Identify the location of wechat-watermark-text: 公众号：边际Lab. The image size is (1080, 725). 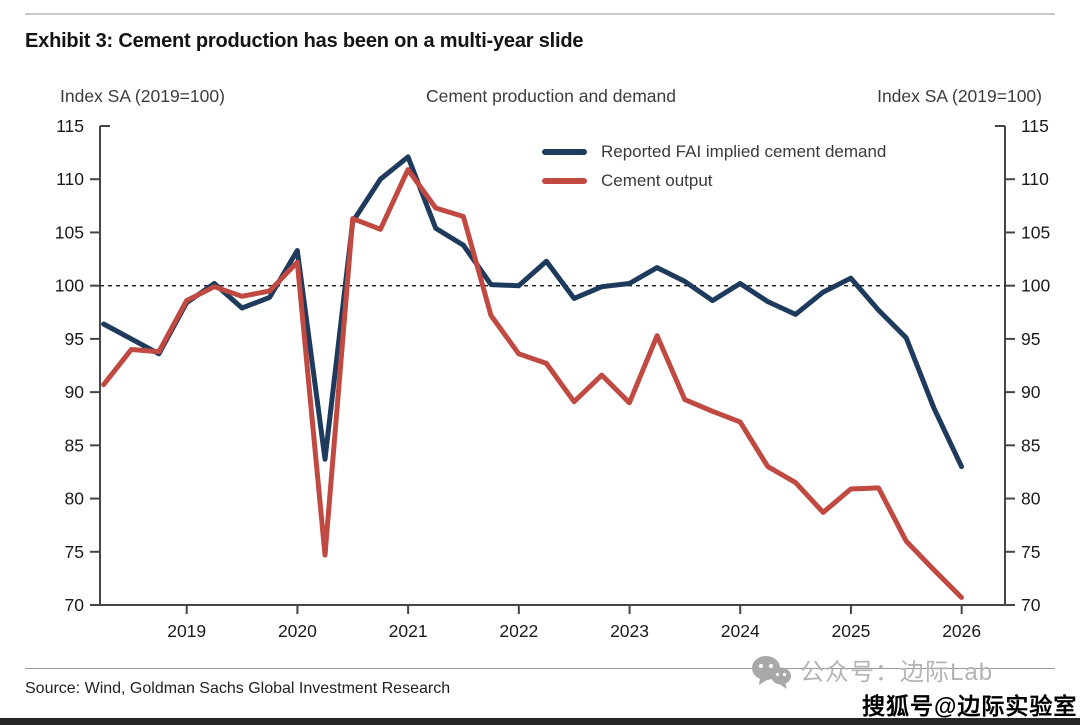
(897, 672).